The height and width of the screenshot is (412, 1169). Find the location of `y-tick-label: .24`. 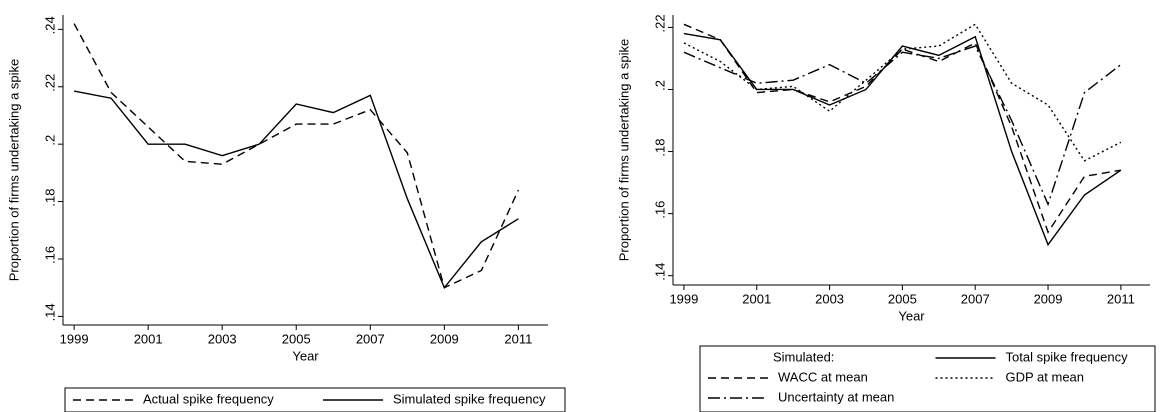

y-tick-label: .24 is located at coordinates (49, 25).